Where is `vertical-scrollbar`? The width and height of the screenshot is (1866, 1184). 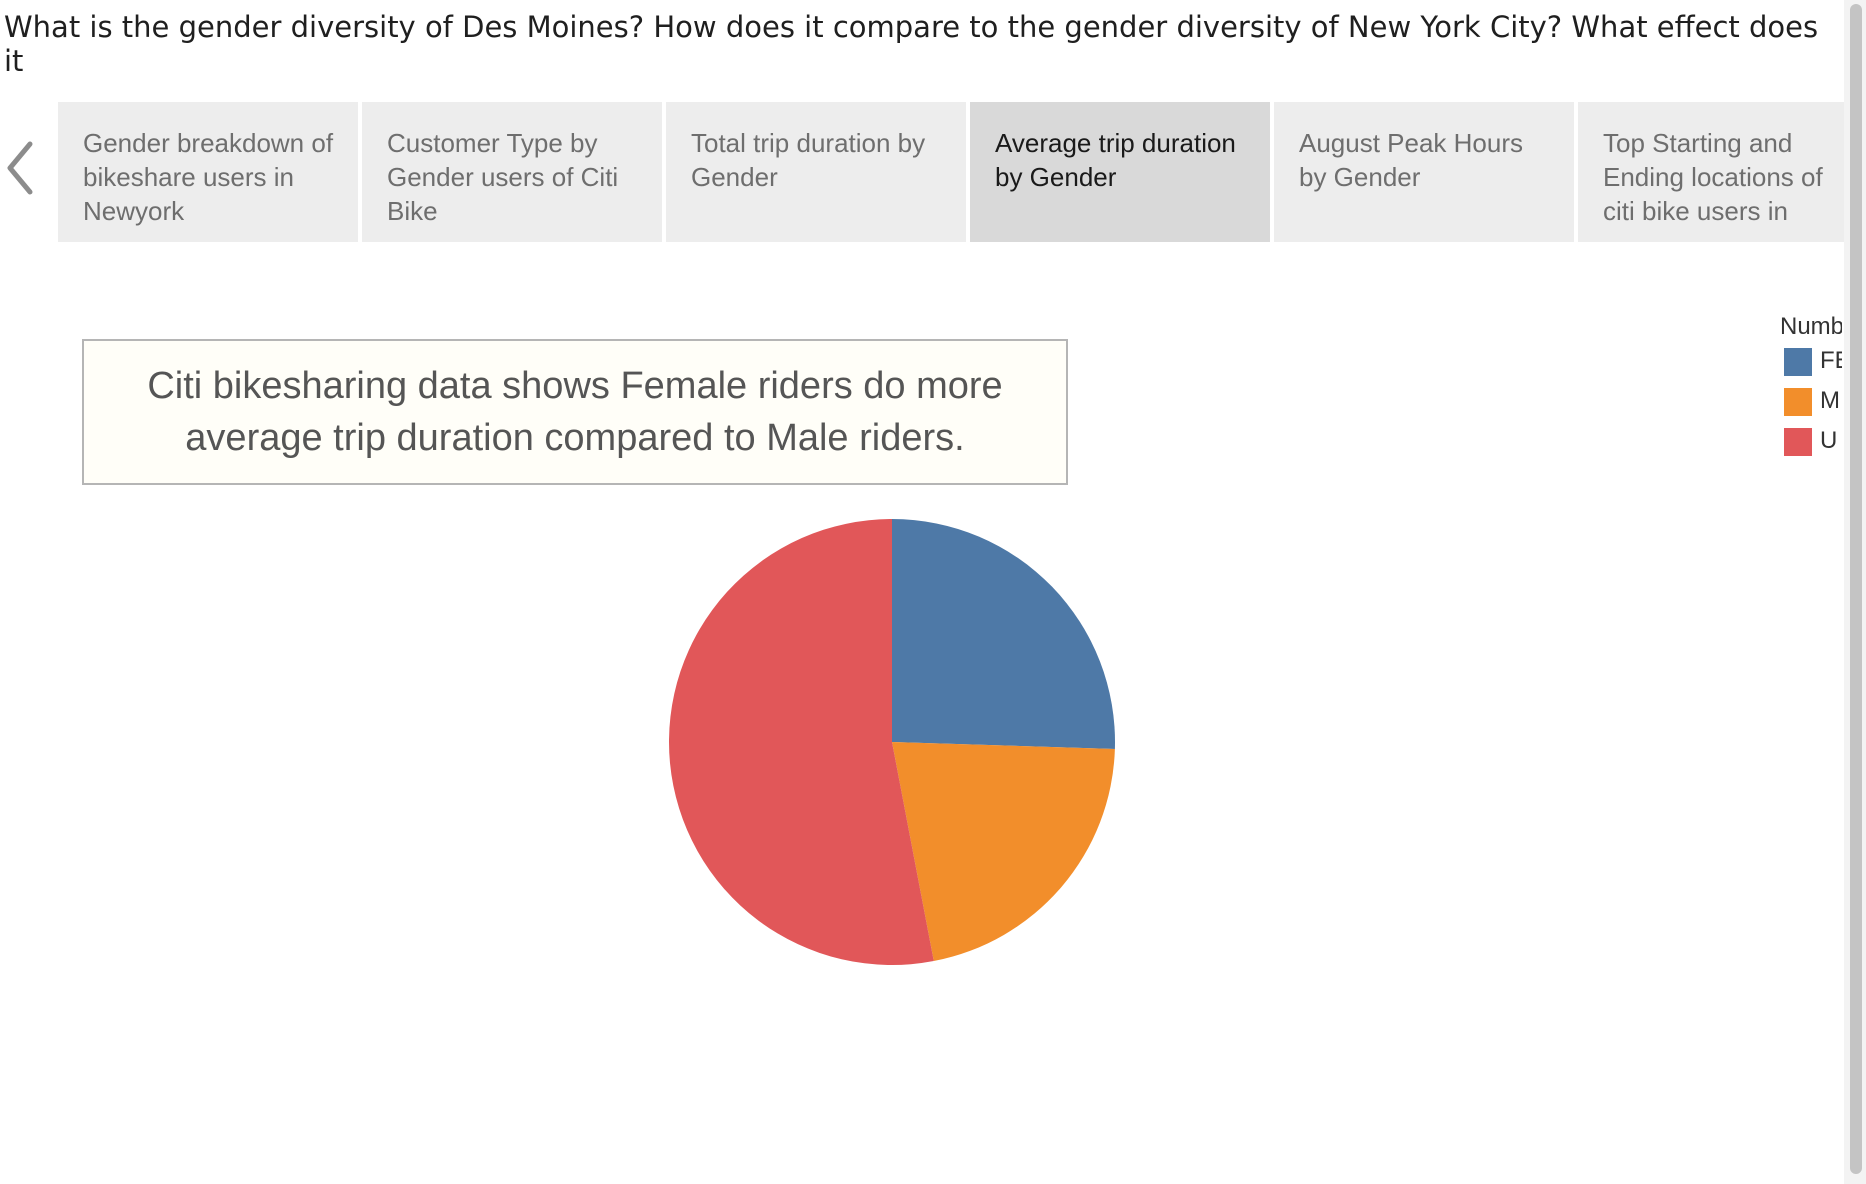 vertical-scrollbar is located at coordinates (1855, 592).